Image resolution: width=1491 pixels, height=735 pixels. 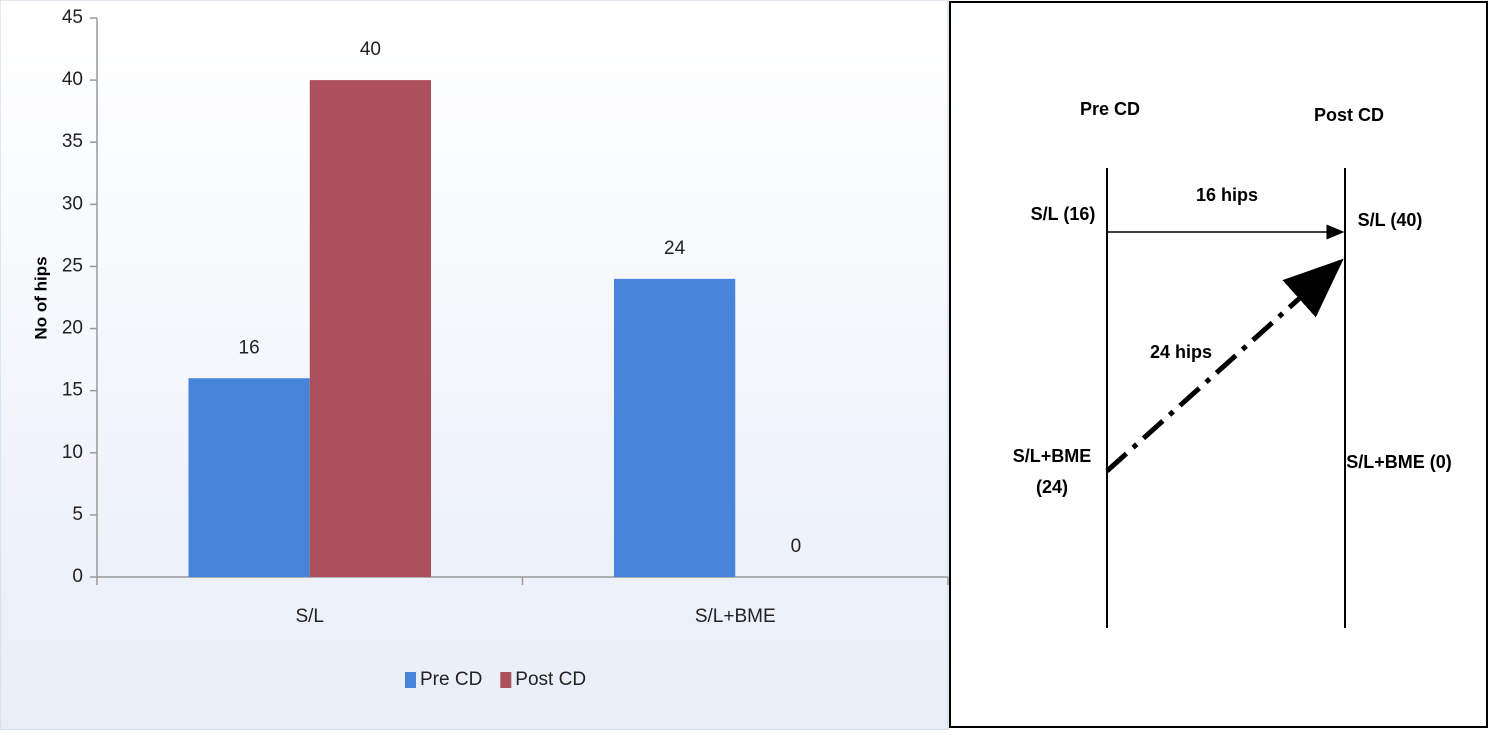 I want to click on node-label: (24), so click(x=1052, y=487).